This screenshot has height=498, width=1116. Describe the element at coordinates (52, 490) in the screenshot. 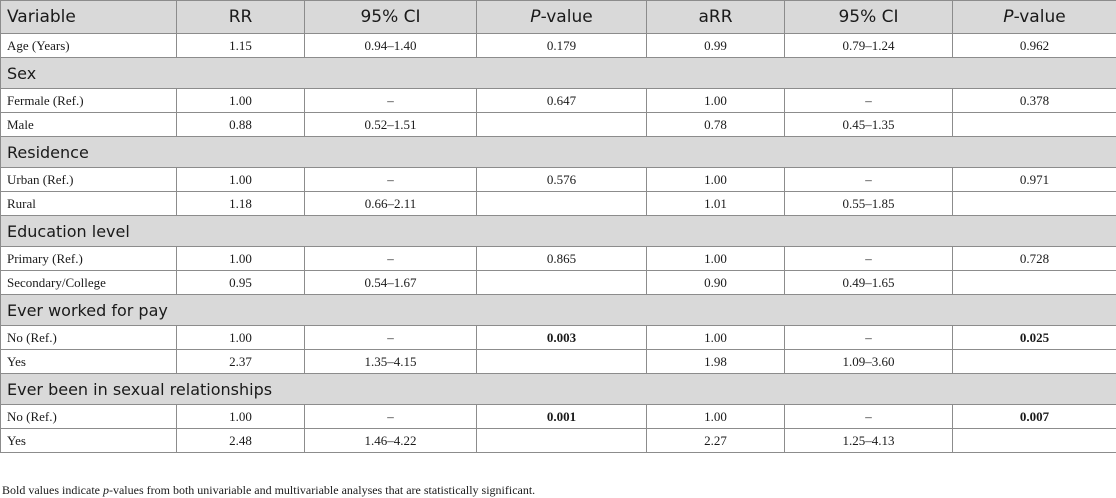

I see `footnote-text-start: Bold values indicate` at that location.